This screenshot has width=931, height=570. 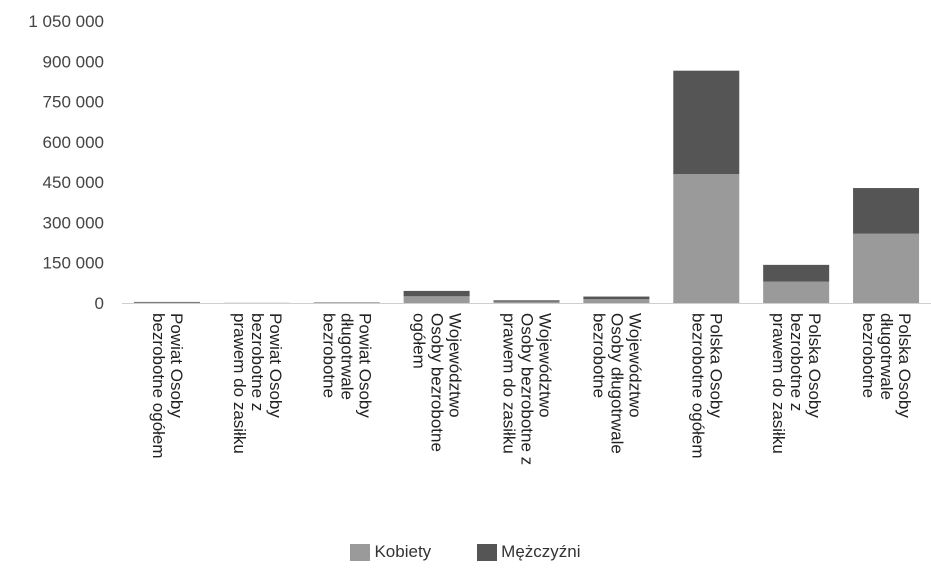 I want to click on x-category-label: WojewództwoOsoby bezrobotneogółem, so click(x=437, y=382).